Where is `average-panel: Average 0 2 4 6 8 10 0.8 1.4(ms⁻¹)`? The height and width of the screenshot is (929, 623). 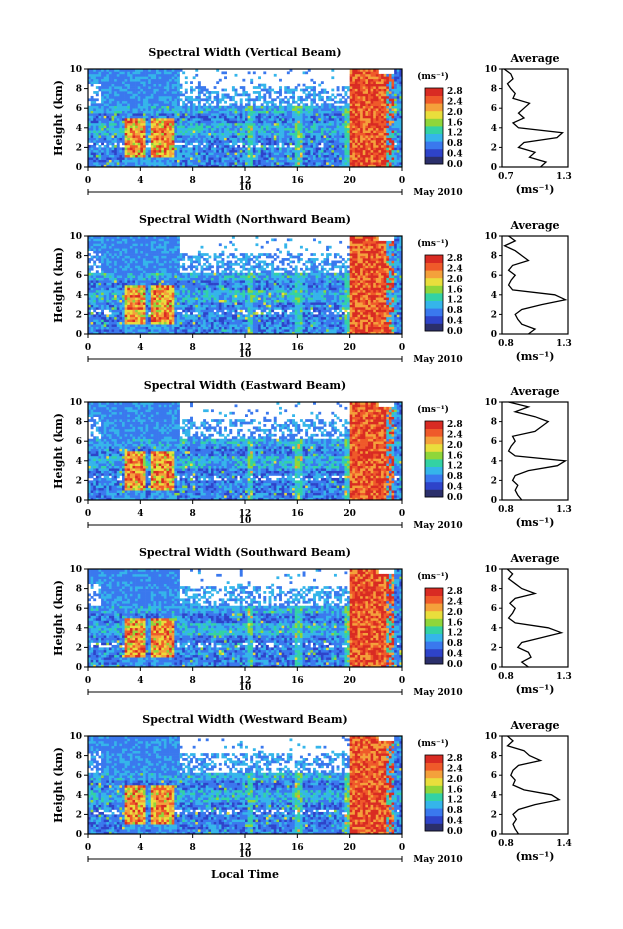 average-panel: Average 0 2 4 6 8 10 0.8 1.4(ms⁻¹) is located at coordinates (527, 791).